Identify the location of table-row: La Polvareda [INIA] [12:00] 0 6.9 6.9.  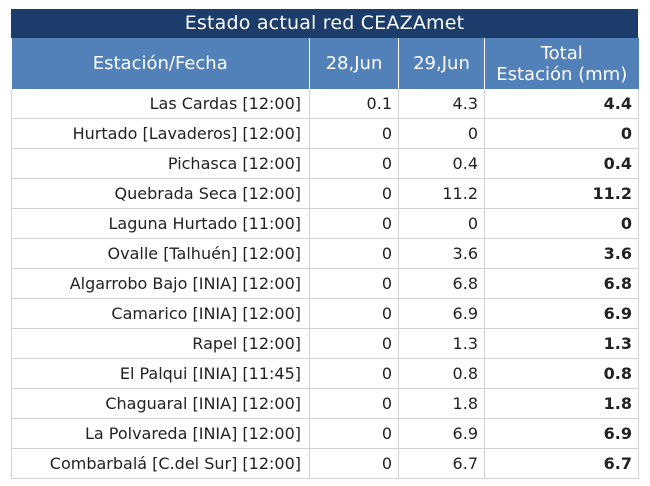
(325, 433).